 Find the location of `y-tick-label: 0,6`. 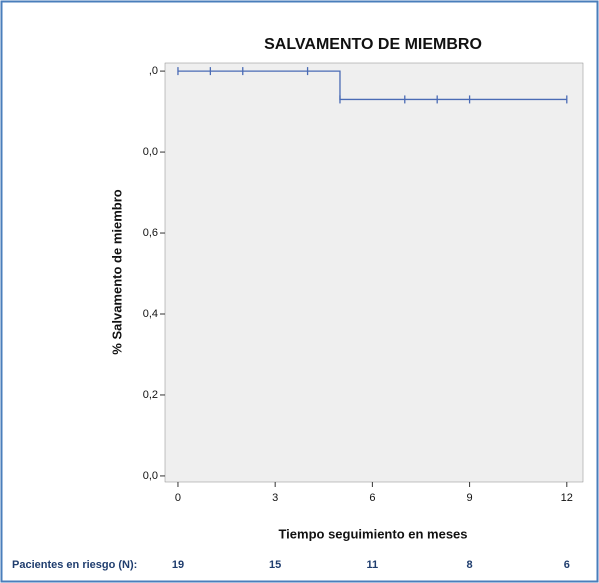

y-tick-label: 0,6 is located at coordinates (150, 233).